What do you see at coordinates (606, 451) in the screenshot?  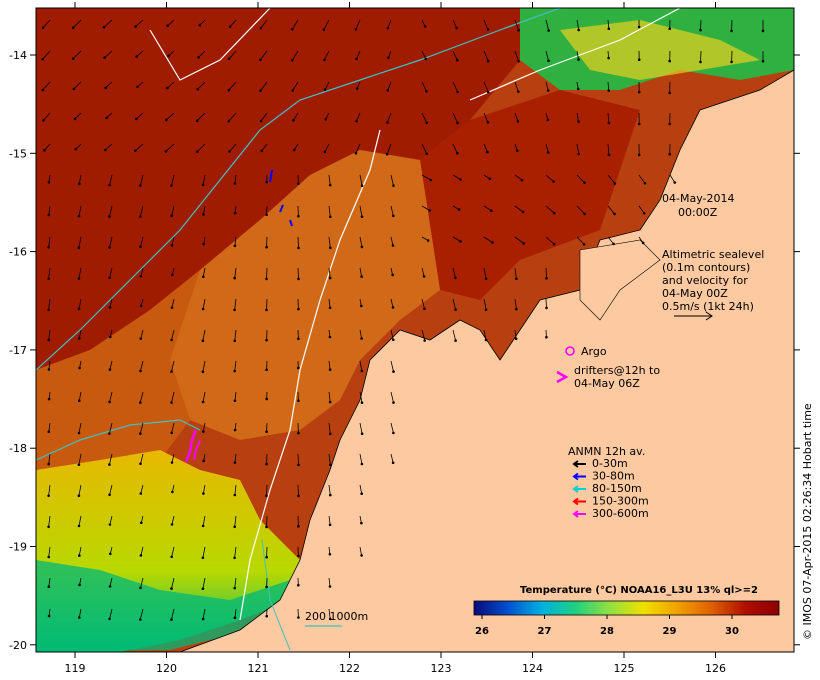 I see `anmn-title: ANMN 12h av.` at bounding box center [606, 451].